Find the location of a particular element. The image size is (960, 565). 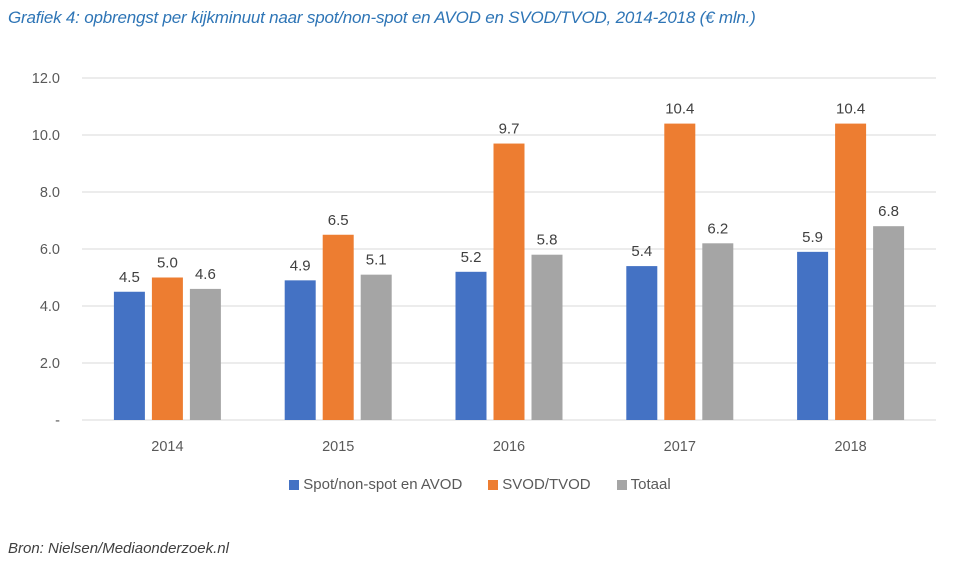

data-label: 5.9 is located at coordinates (812, 237).